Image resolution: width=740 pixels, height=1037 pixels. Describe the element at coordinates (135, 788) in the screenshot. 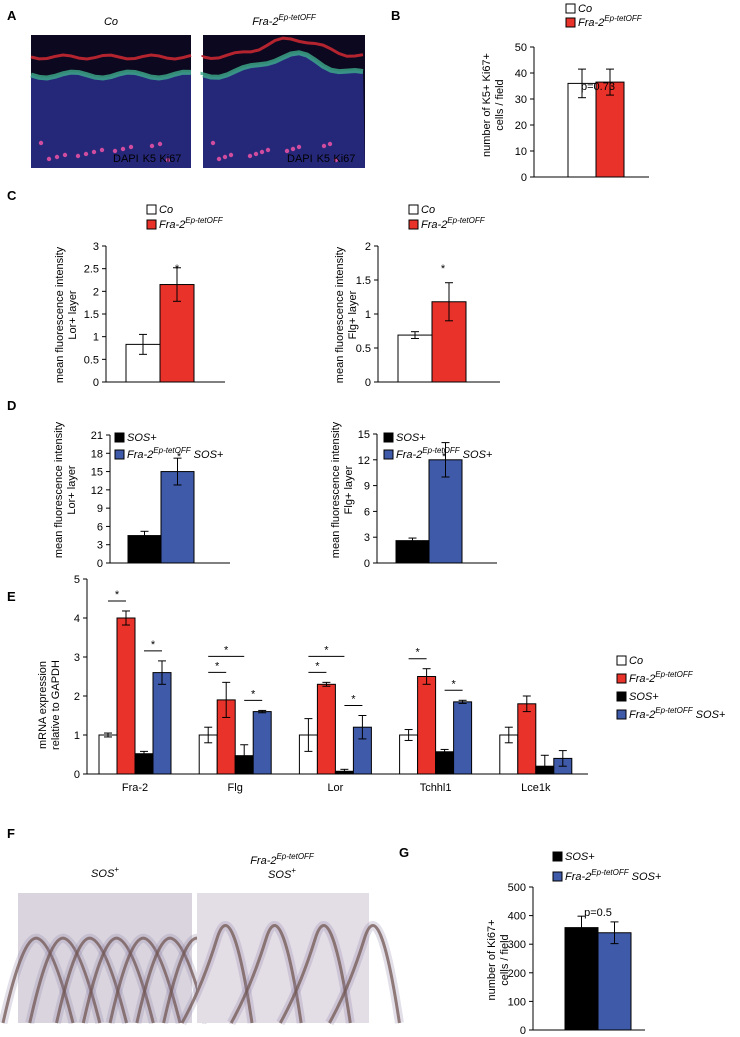

I see `category-label: Fra-2` at that location.